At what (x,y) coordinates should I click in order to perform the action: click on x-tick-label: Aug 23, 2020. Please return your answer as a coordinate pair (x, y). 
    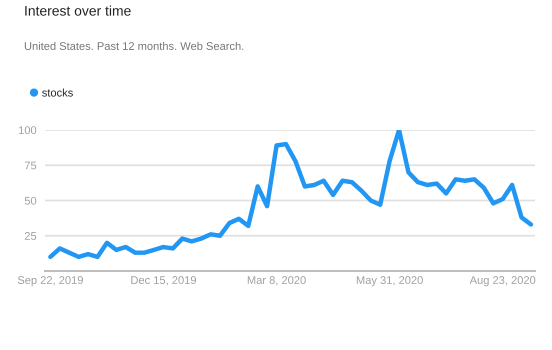
    Looking at the image, I should click on (503, 281).